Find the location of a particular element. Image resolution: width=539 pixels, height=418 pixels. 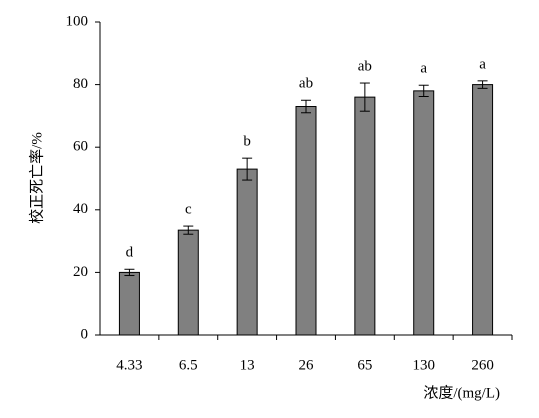

y-tick-label: 40 is located at coordinates (80, 209).